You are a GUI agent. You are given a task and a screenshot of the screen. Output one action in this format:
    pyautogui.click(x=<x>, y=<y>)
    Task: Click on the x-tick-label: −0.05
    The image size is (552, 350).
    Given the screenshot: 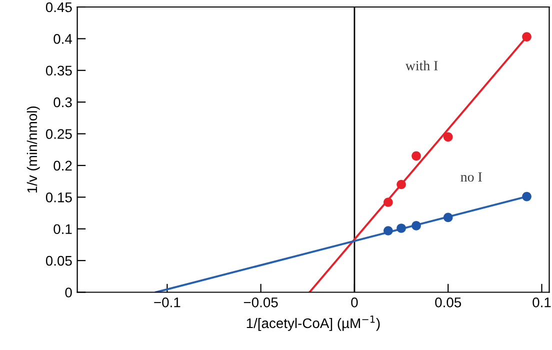 What is the action you would take?
    pyautogui.click(x=261, y=302)
    